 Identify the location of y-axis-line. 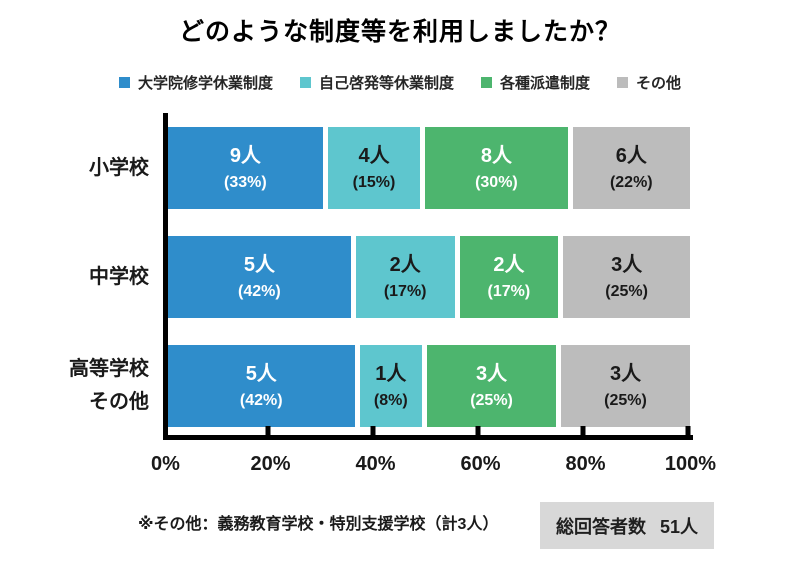
(165, 276).